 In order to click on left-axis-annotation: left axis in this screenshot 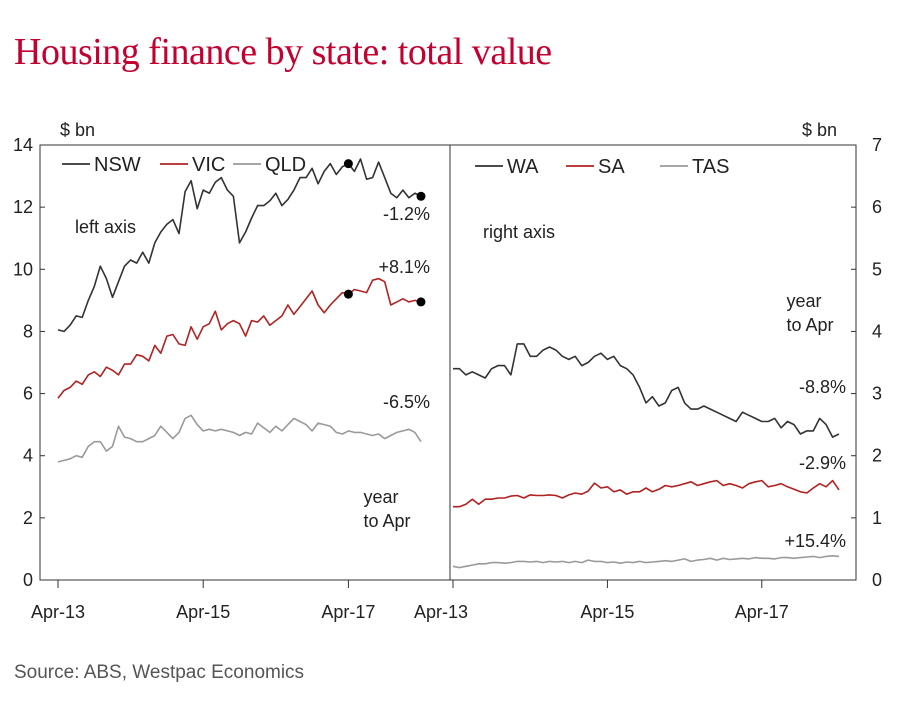, I will do `click(105, 227)`.